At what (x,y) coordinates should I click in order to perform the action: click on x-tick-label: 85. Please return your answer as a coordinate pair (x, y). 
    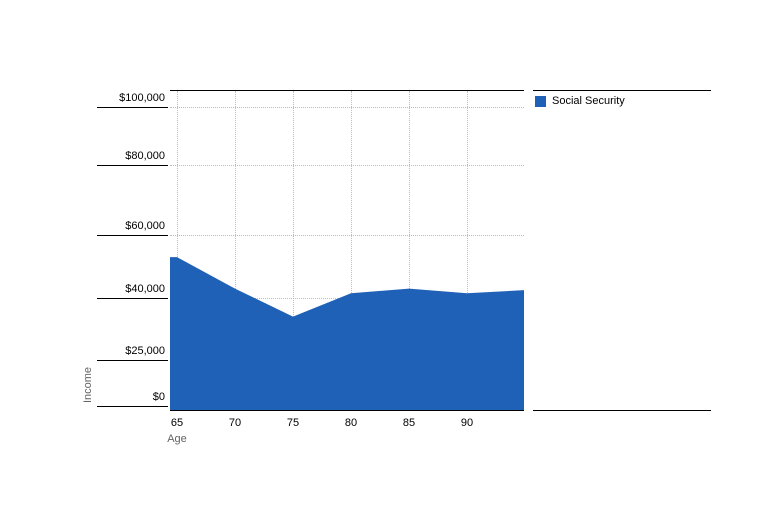
    Looking at the image, I should click on (409, 423).